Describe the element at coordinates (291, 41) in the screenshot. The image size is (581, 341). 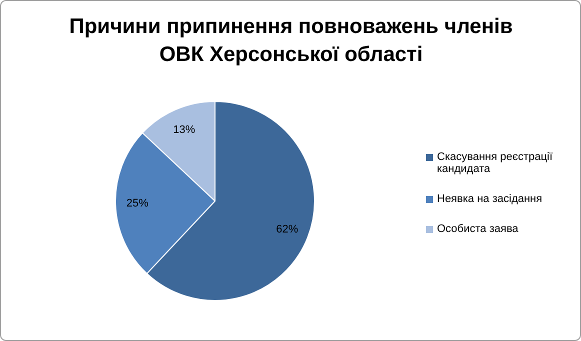
I see `chart-title: Причини припинення повноважень членів ОВК Херсонської області` at that location.